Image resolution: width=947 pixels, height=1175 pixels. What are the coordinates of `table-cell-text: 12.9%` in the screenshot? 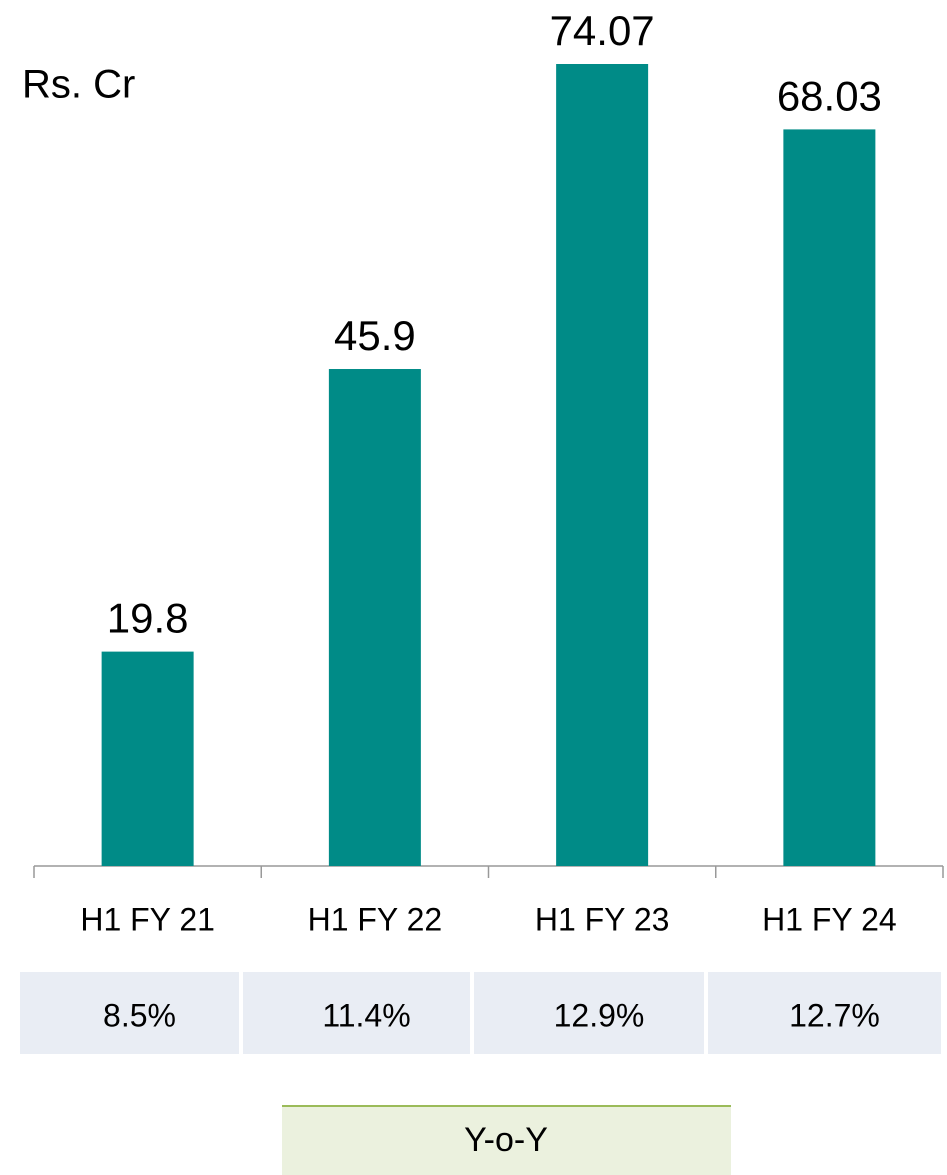 It's located at (599, 1015).